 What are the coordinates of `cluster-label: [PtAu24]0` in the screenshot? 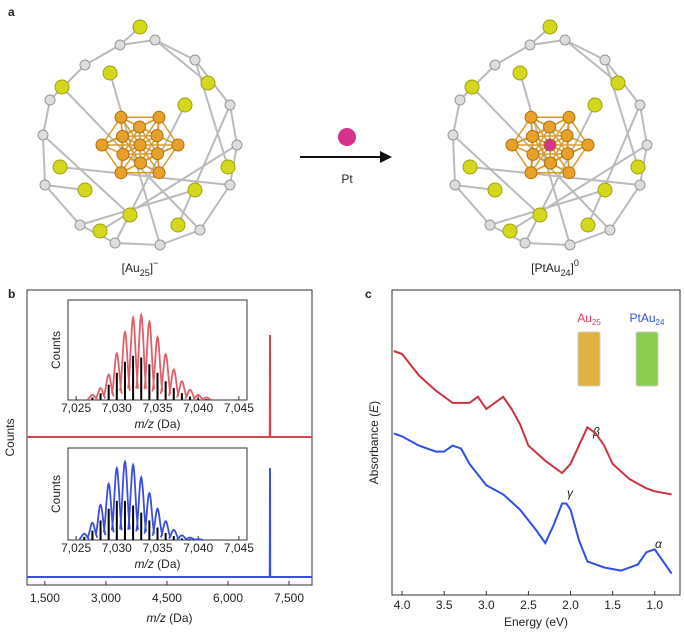 It's located at (555, 268).